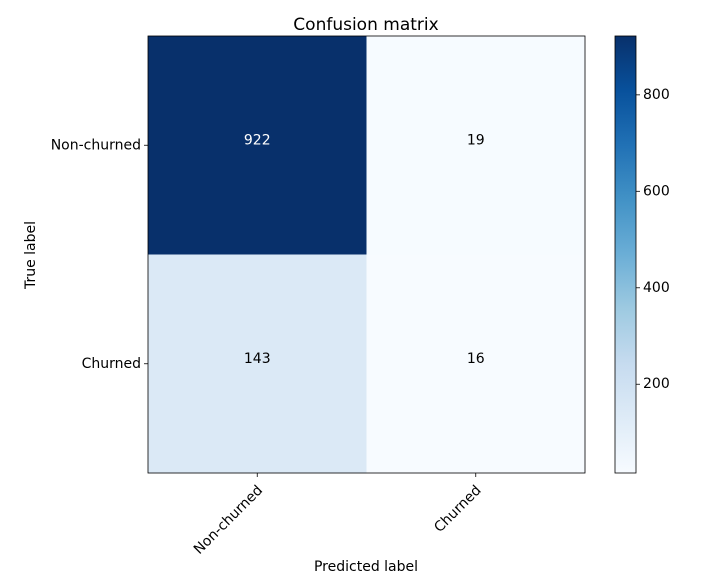 The image size is (720, 576). Describe the element at coordinates (457, 509) in the screenshot. I see `x-tick-label: Churned` at that location.